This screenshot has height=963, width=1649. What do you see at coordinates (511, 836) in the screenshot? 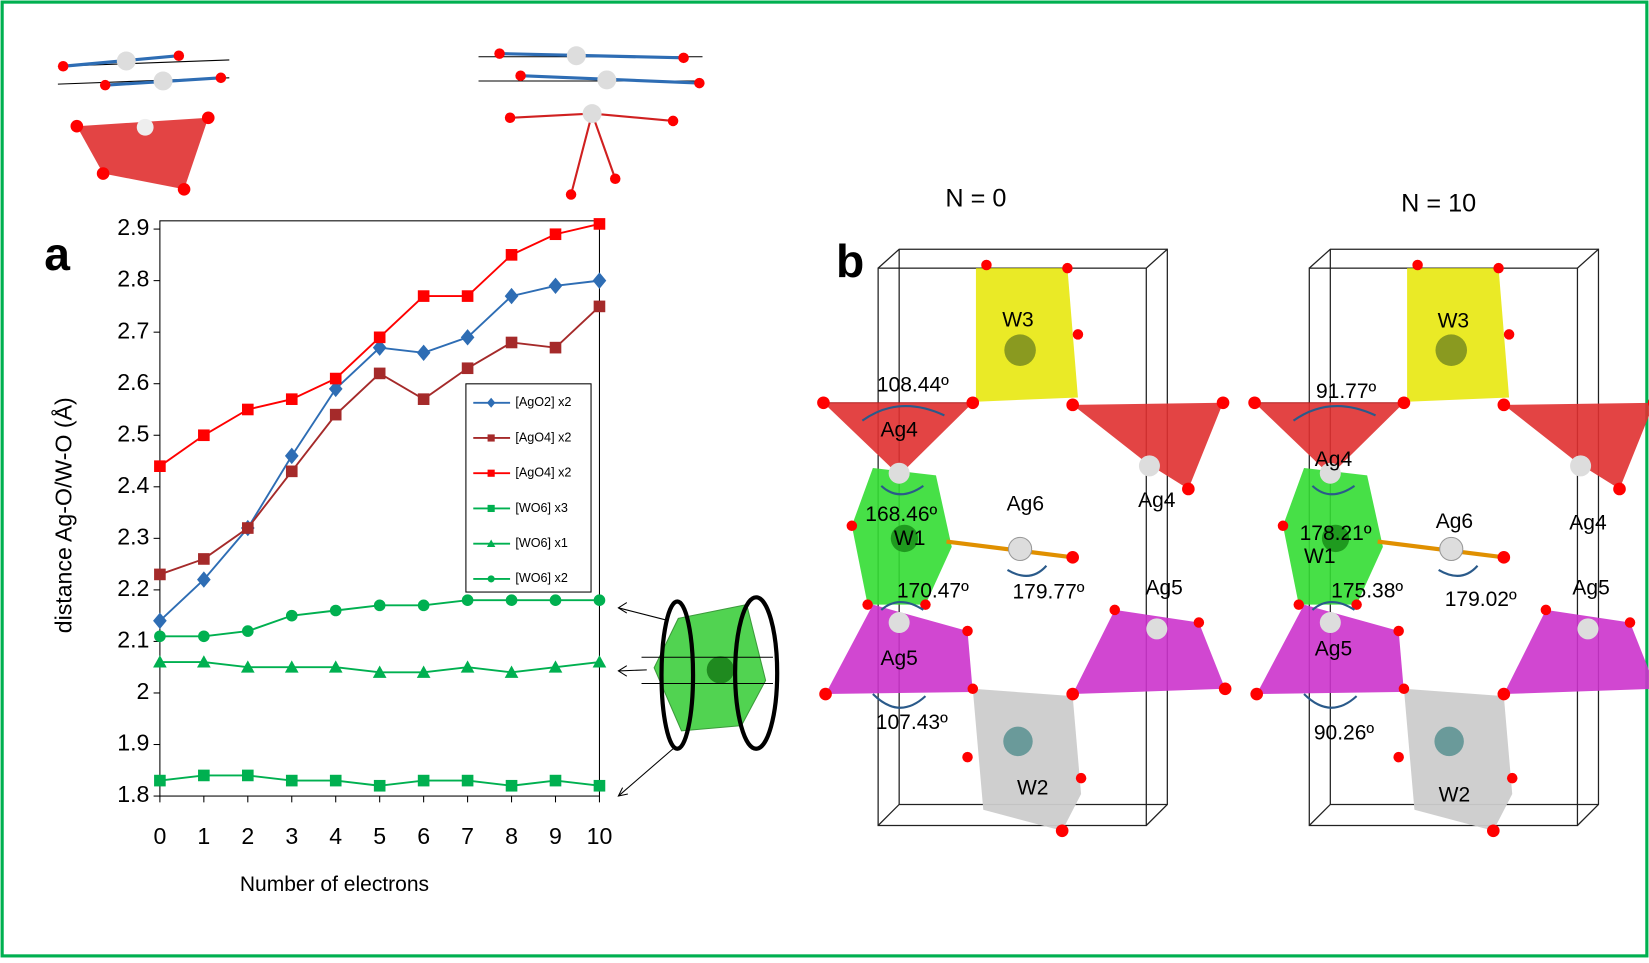
I see `x-tick-label: 8` at bounding box center [511, 836].